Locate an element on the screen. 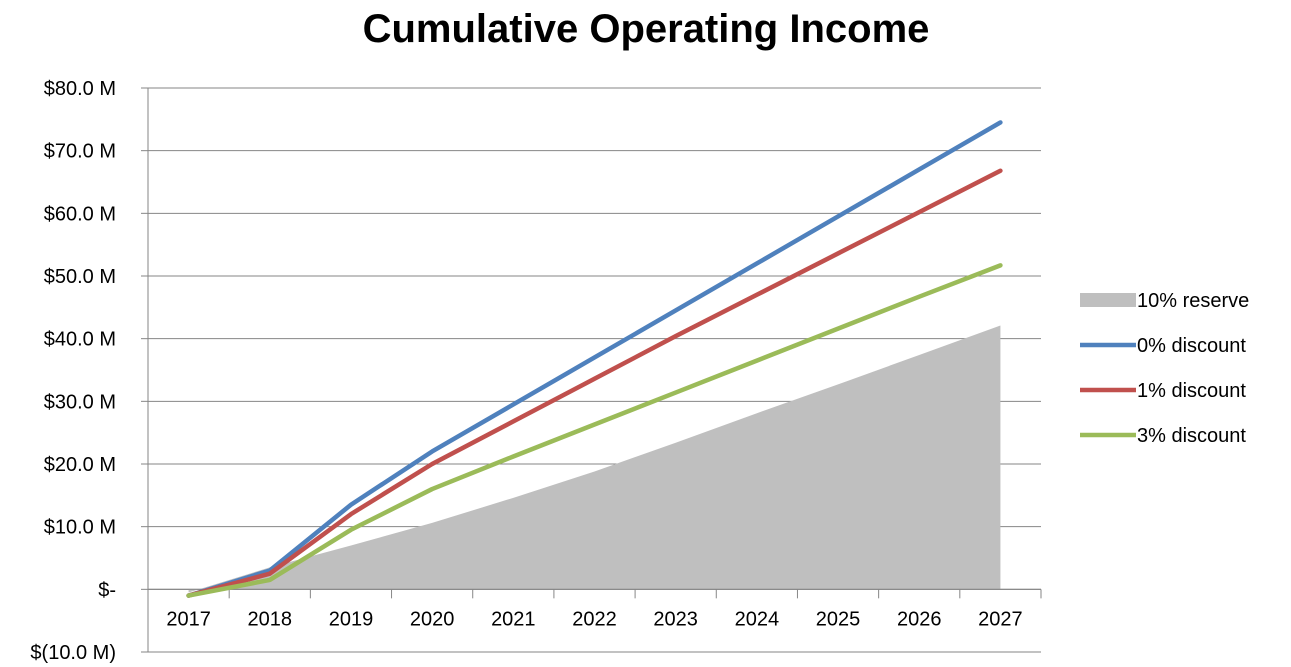 The width and height of the screenshot is (1291, 667). y-tick-label: $20.0 M is located at coordinates (80, 465).